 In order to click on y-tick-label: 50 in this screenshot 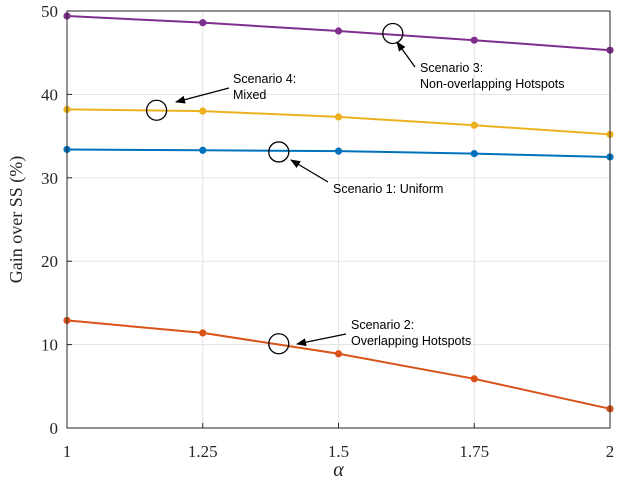, I will do `click(49, 11)`.